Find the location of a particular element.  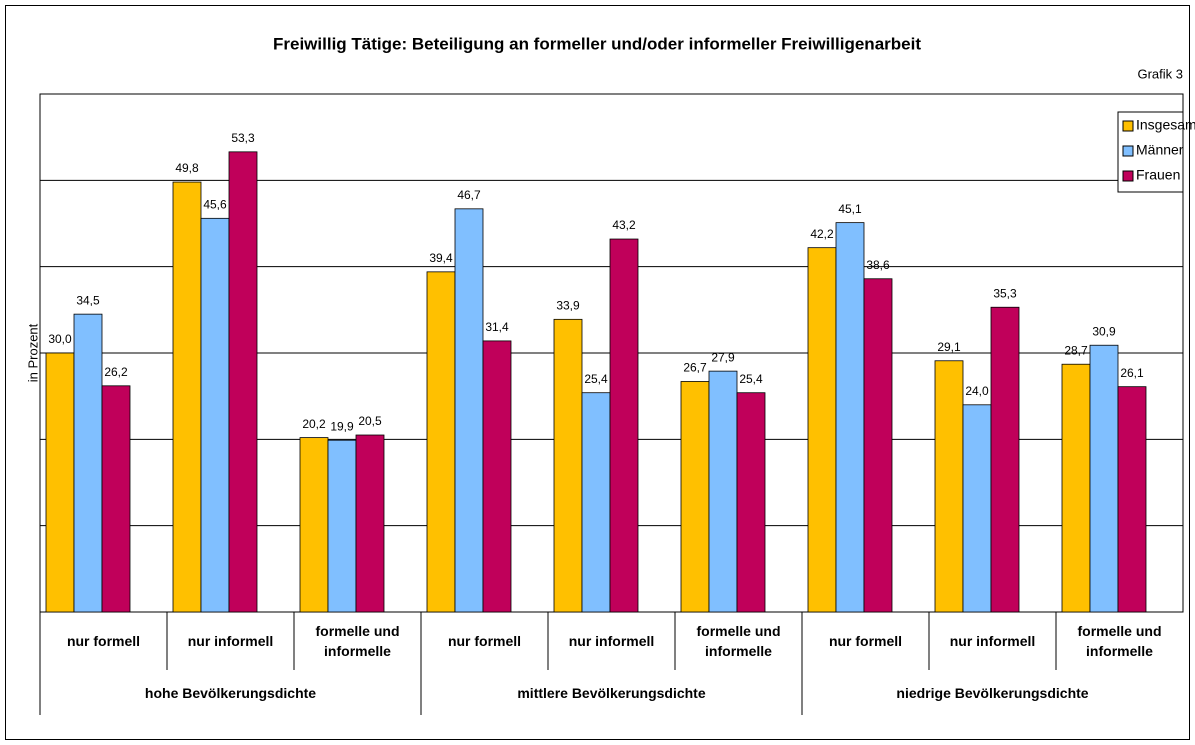

legend-label: Insgesamt is located at coordinates (1165, 125).